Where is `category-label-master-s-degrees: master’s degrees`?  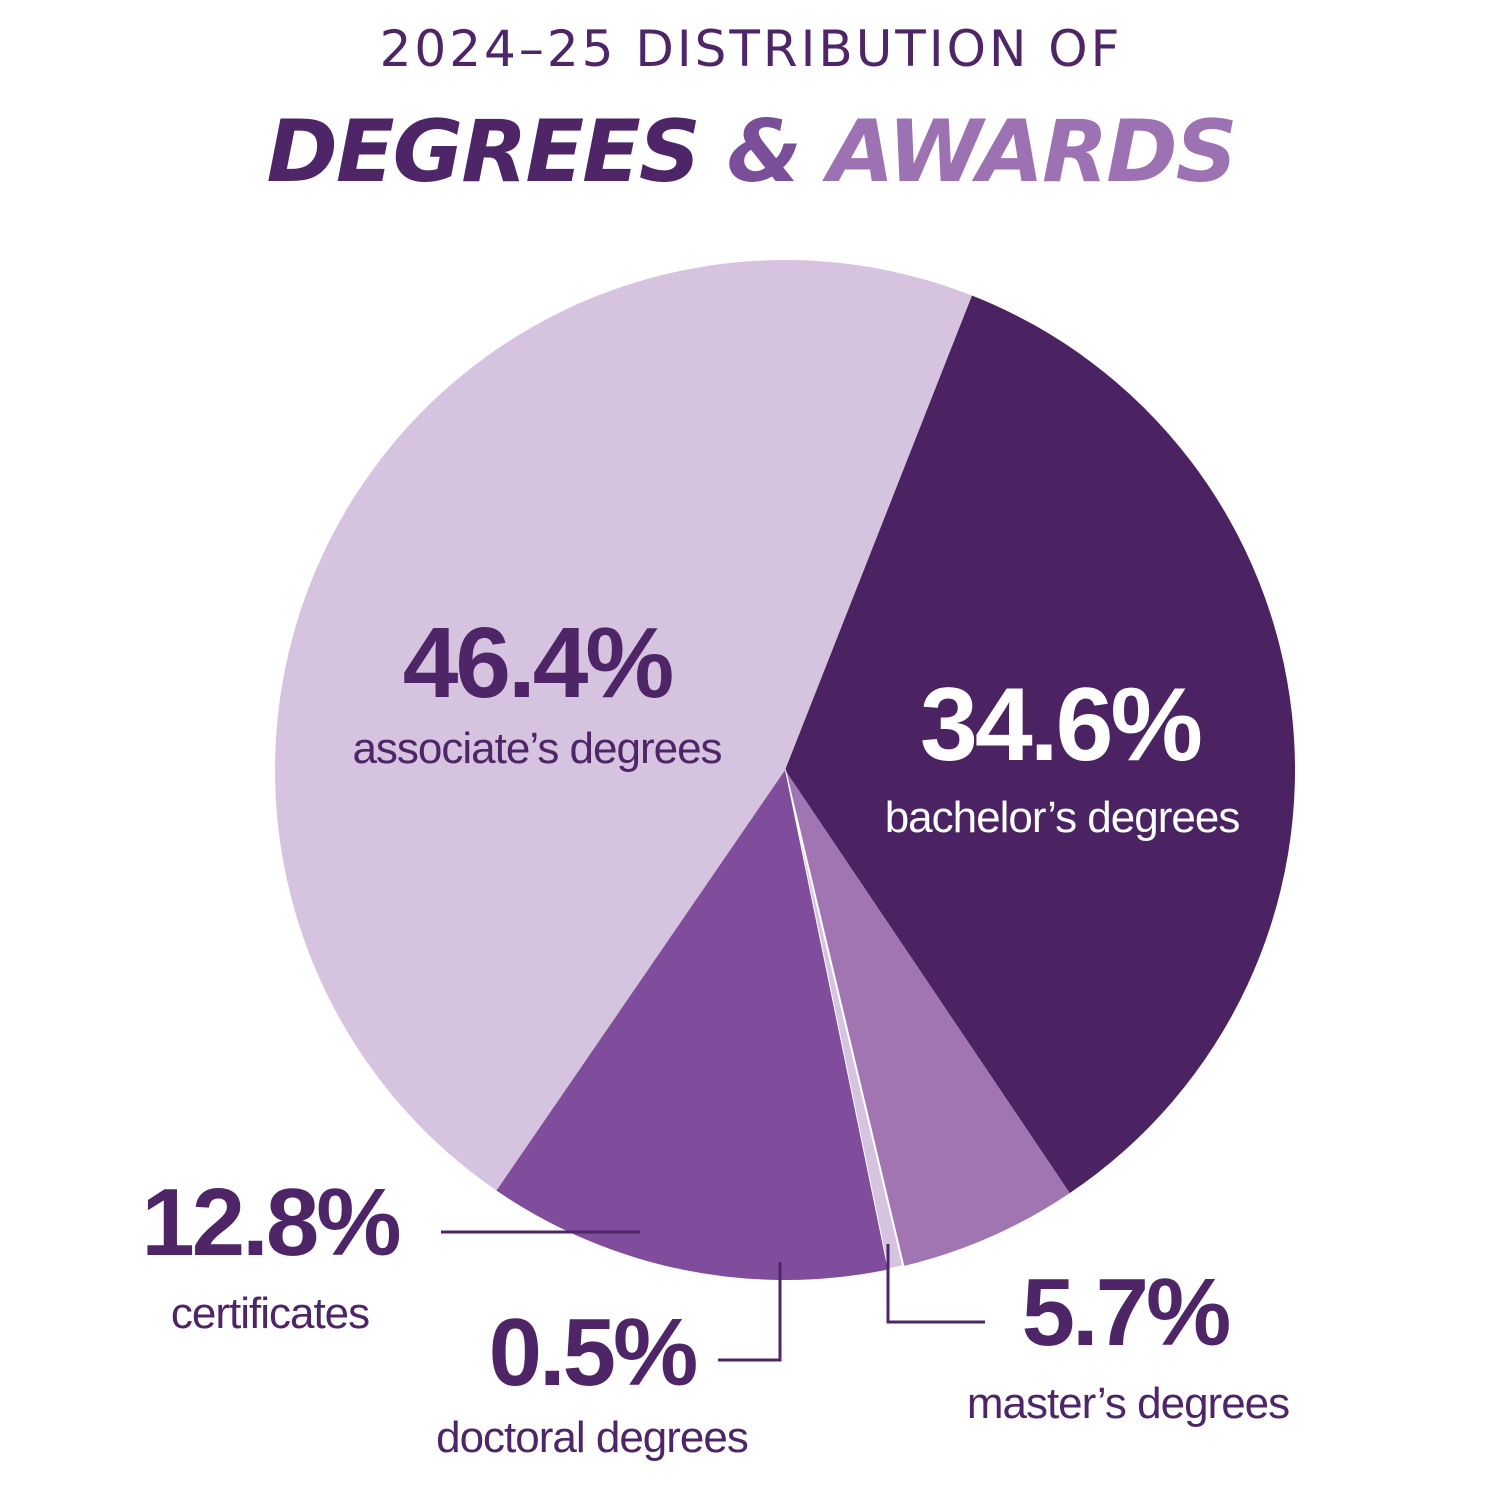
category-label-master-s-degrees: master’s degrees is located at coordinates (1128, 1403).